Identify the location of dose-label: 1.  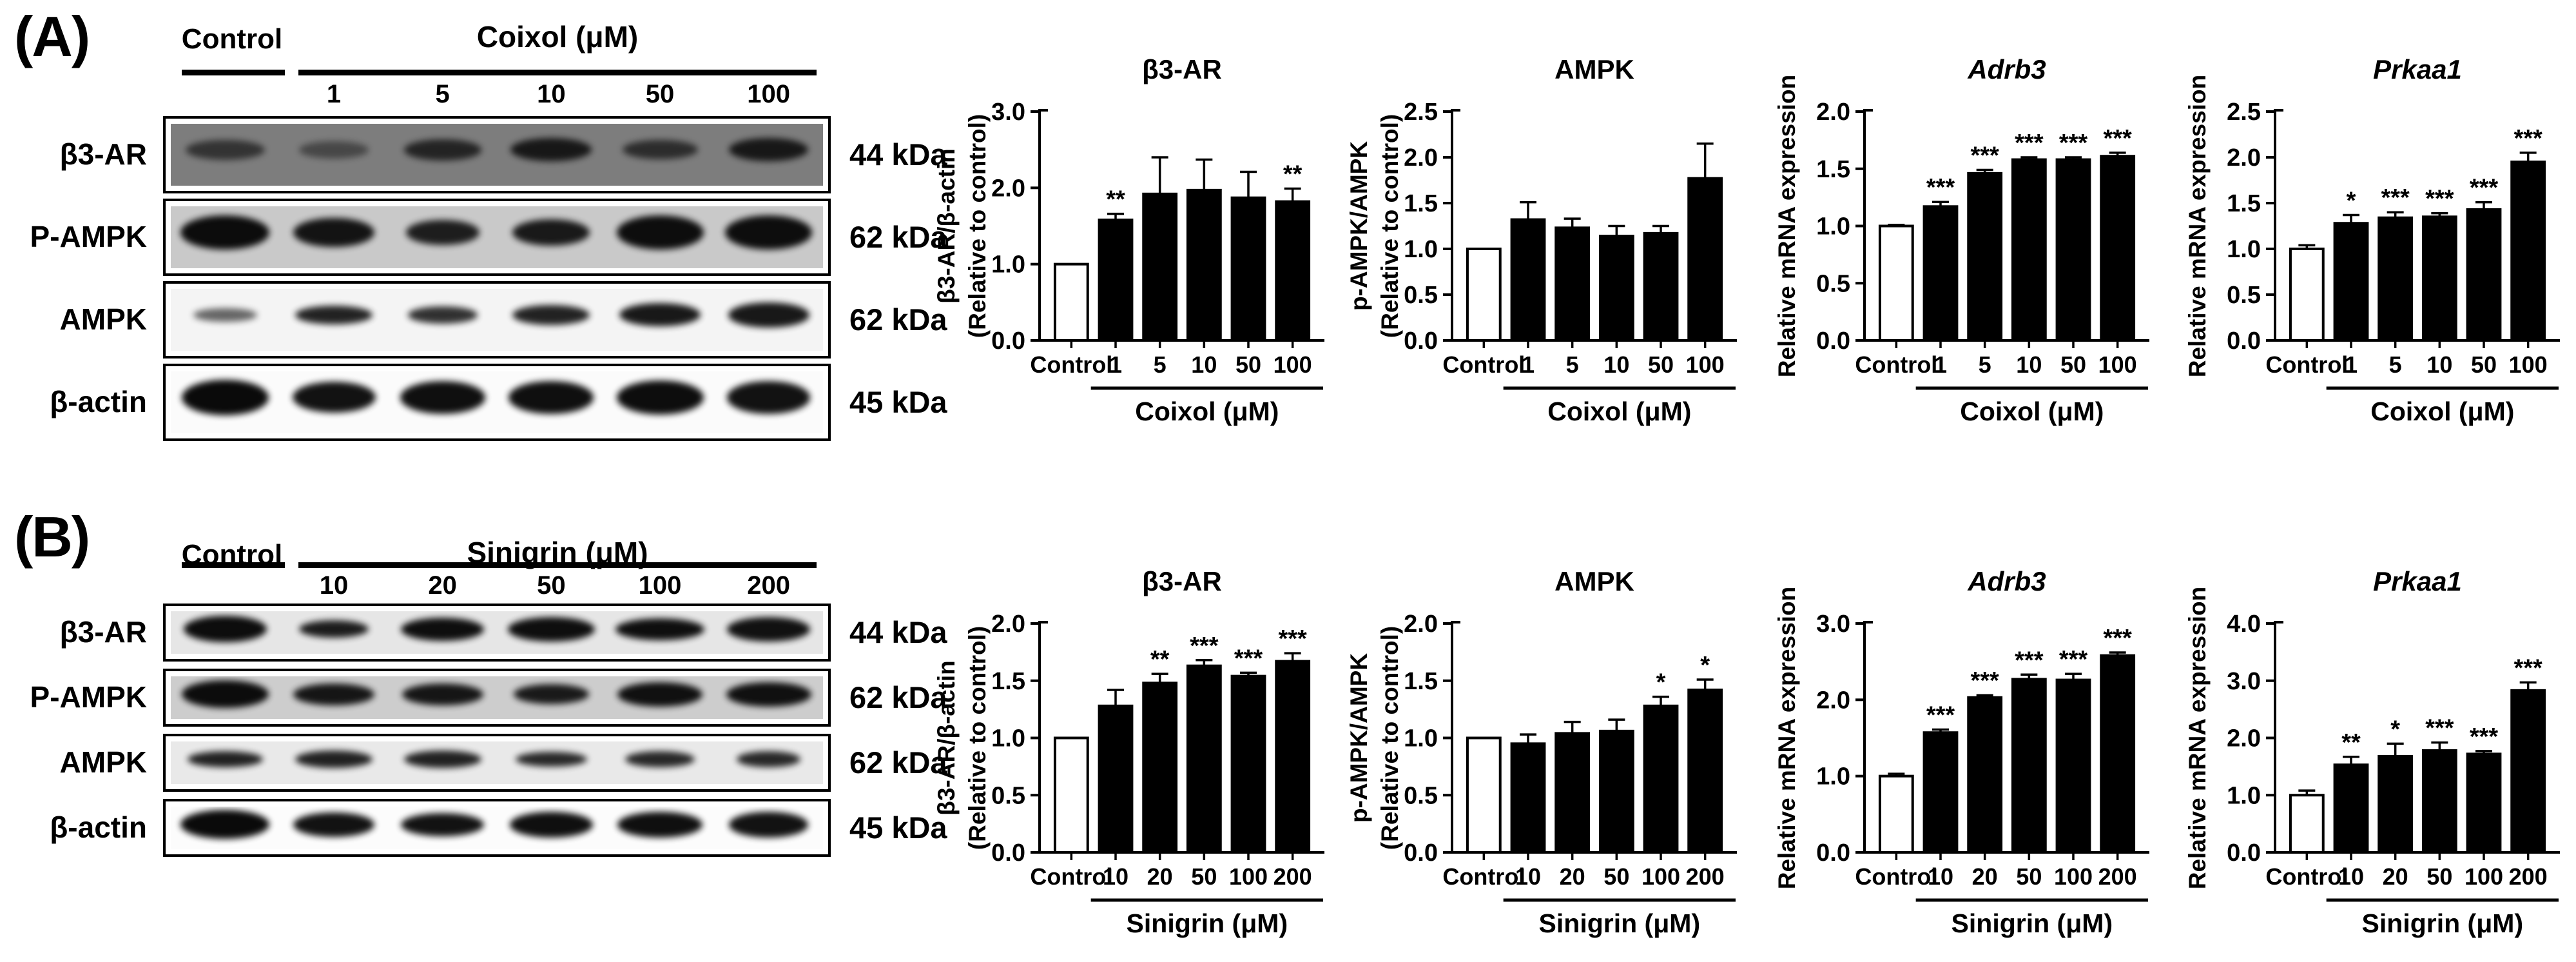
(334, 94).